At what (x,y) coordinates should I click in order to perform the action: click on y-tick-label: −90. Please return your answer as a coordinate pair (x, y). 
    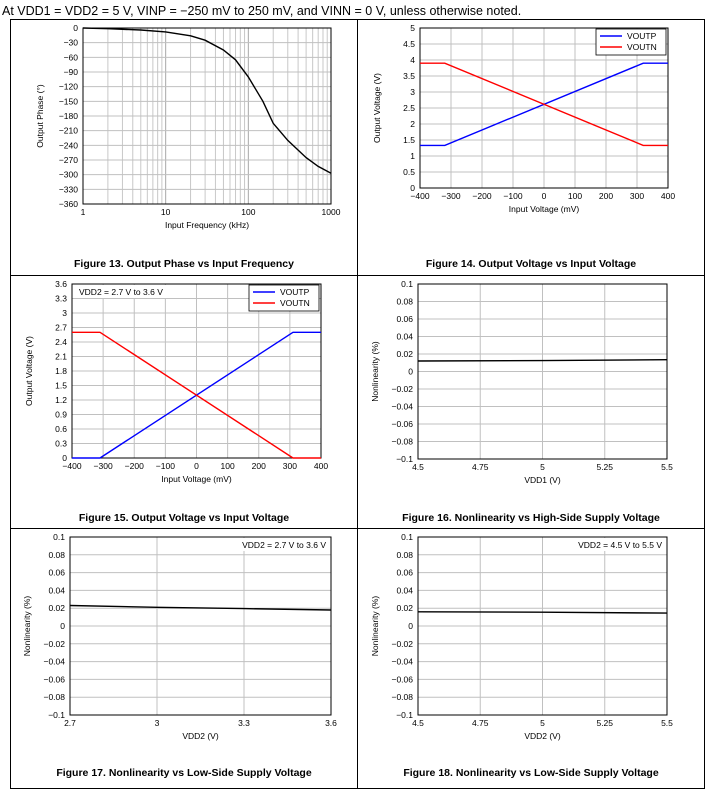
    Looking at the image, I should click on (71, 72).